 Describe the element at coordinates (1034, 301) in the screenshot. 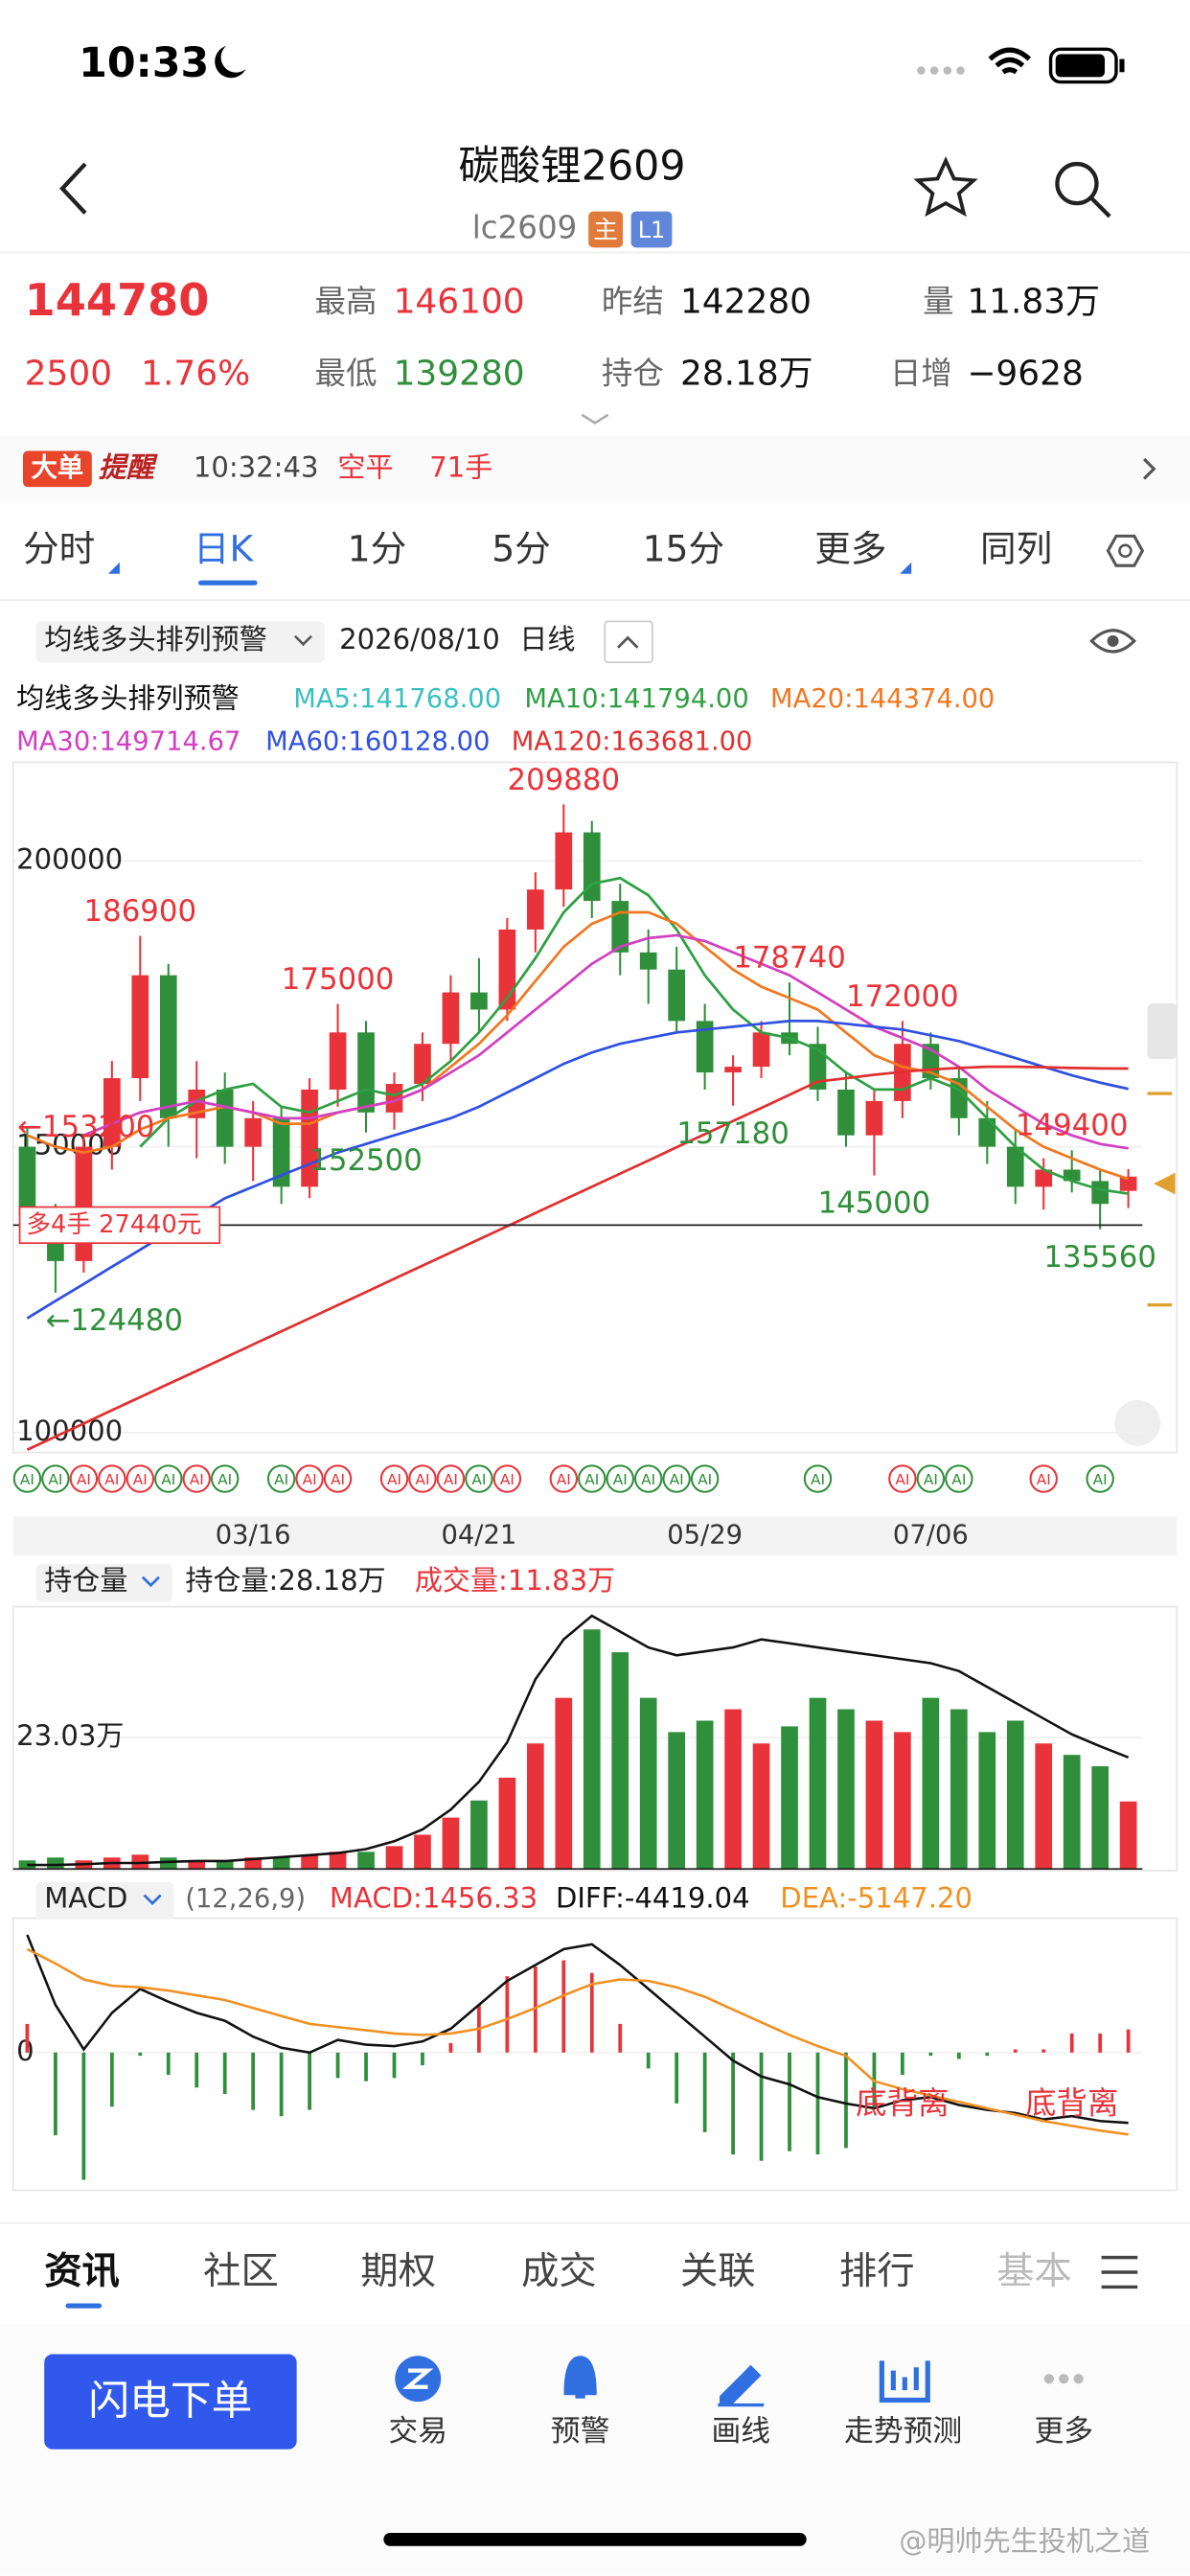

I see `quote-value: 11.83万` at that location.